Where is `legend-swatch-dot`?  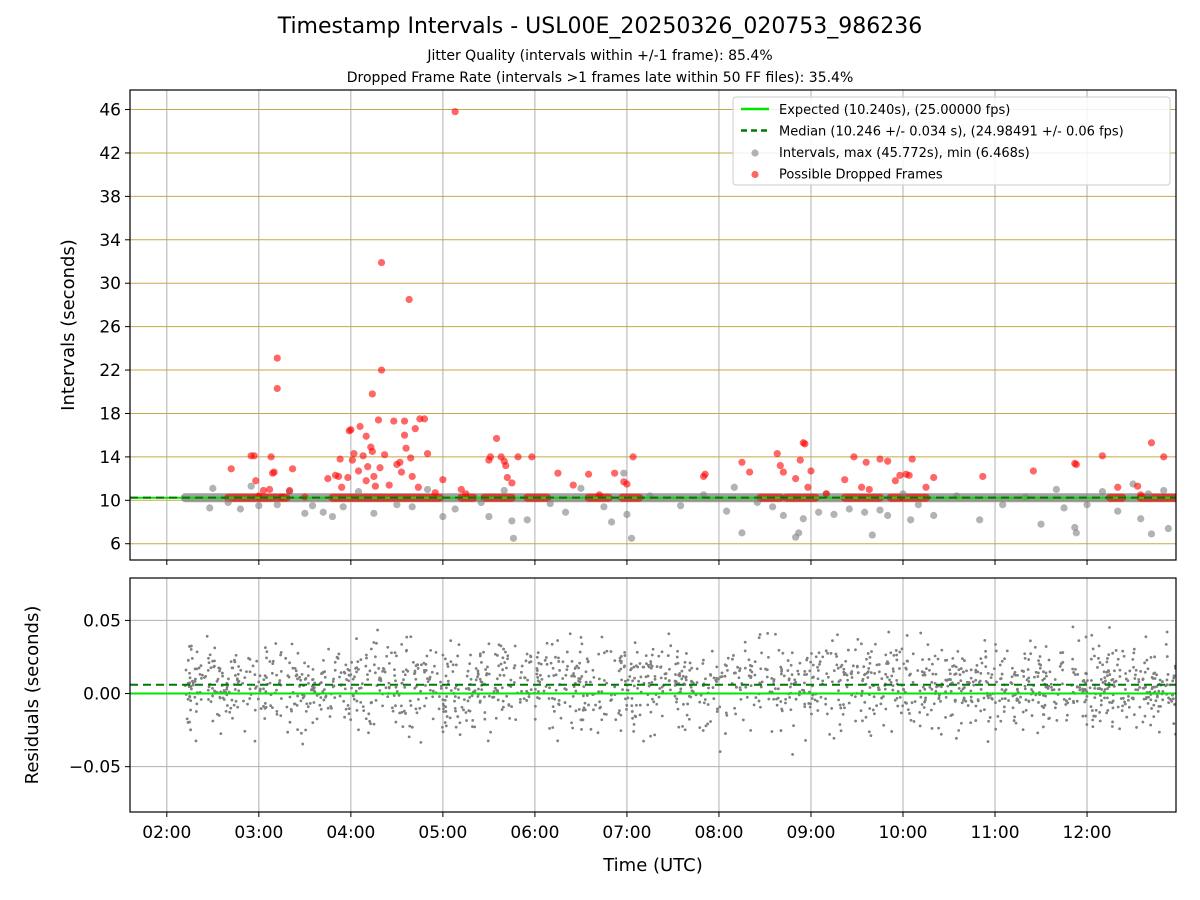
legend-swatch-dot is located at coordinates (755, 153).